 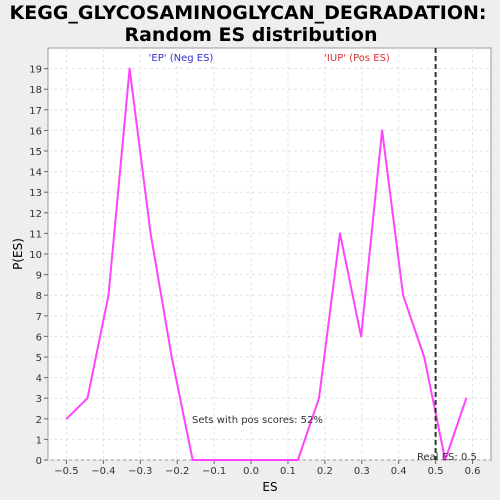 What do you see at coordinates (269, 487) in the screenshot?
I see `x-axis-label: ES` at bounding box center [269, 487].